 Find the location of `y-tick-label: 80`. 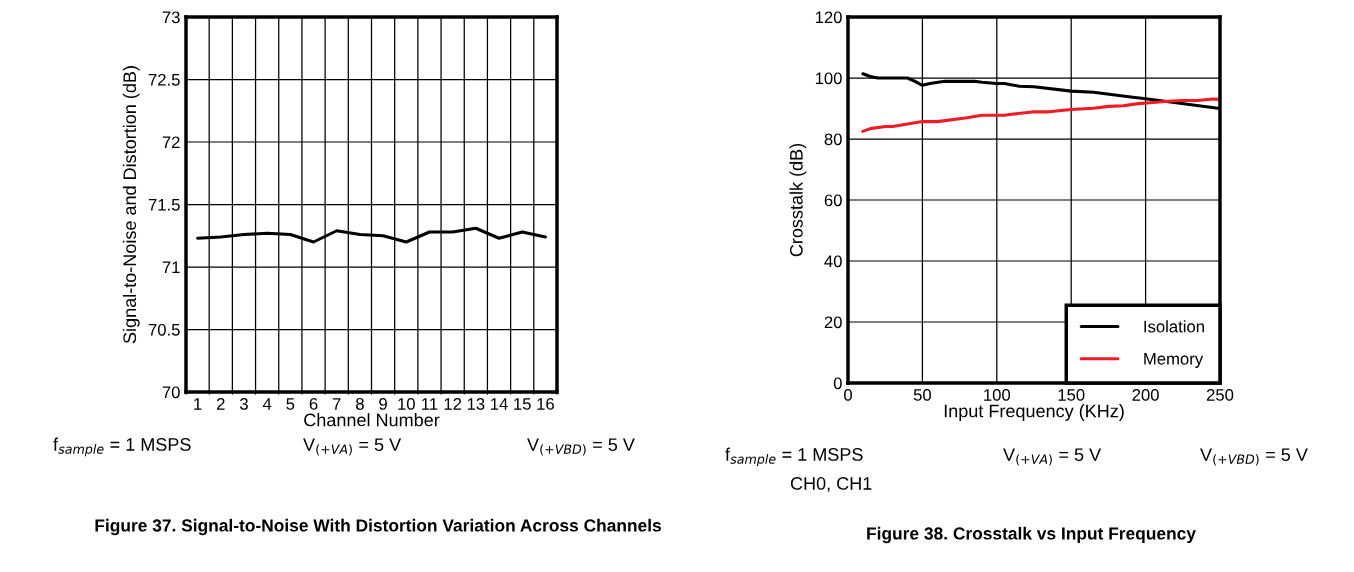

y-tick-label: 80 is located at coordinates (833, 139).